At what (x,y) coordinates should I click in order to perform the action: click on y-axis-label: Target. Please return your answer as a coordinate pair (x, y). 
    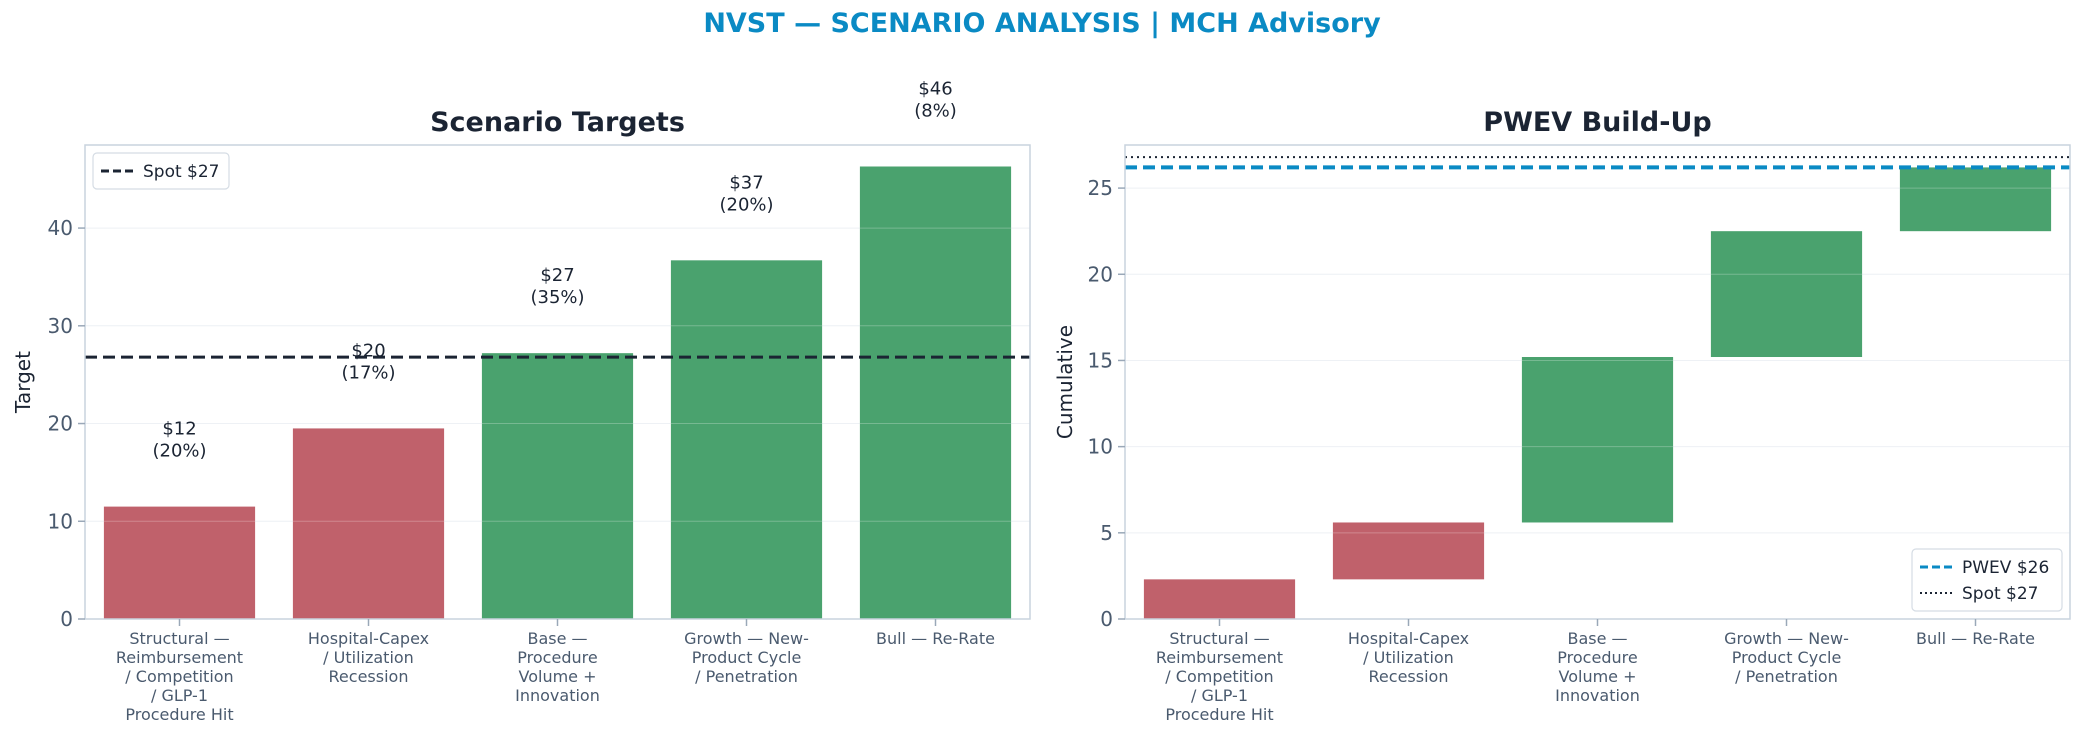
    Looking at the image, I should click on (23, 382).